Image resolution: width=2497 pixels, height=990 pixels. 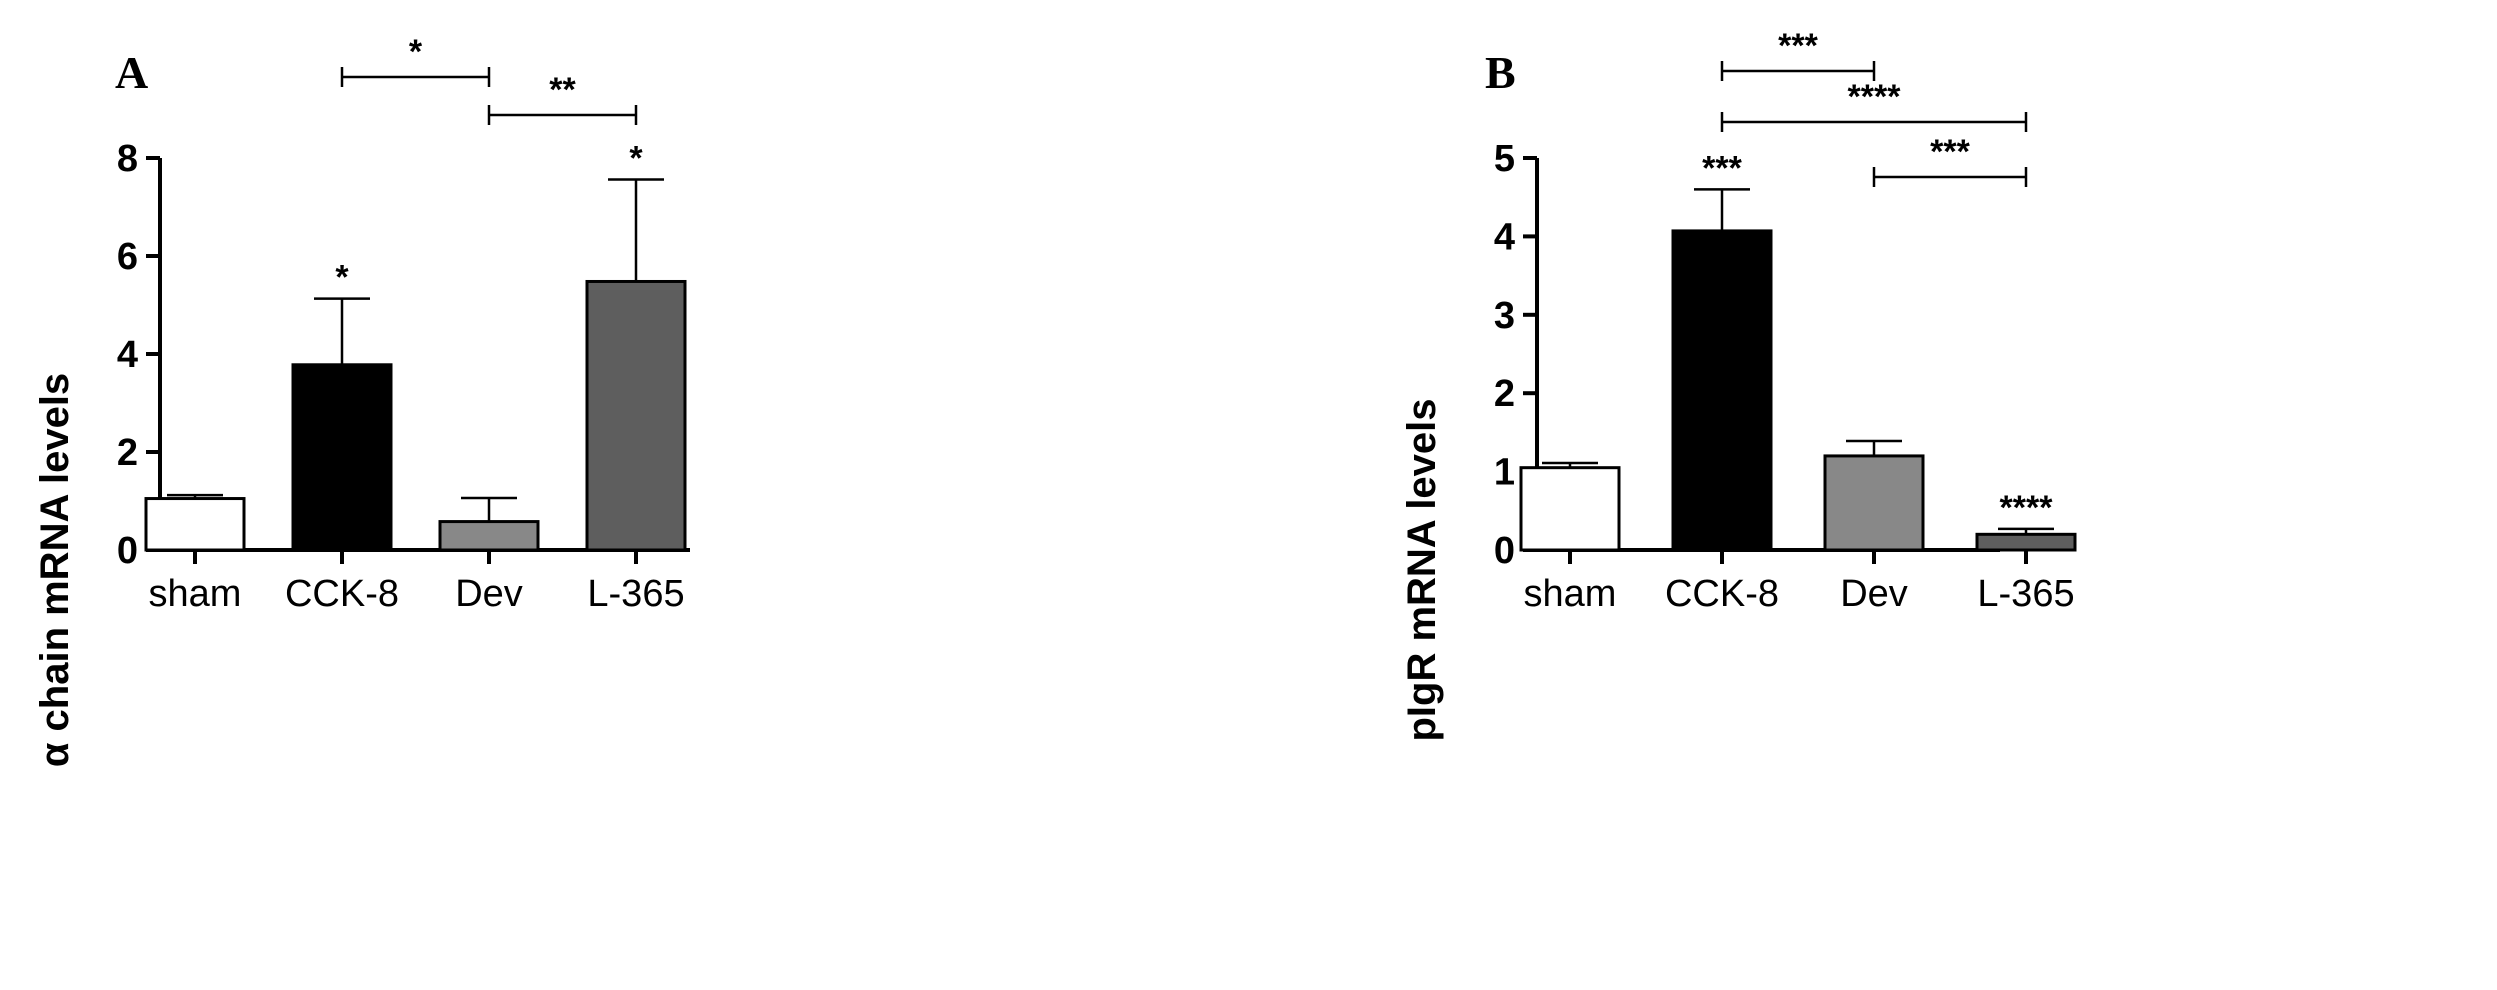 I want to click on y-tick-label-b: 5, so click(x=1504, y=159).